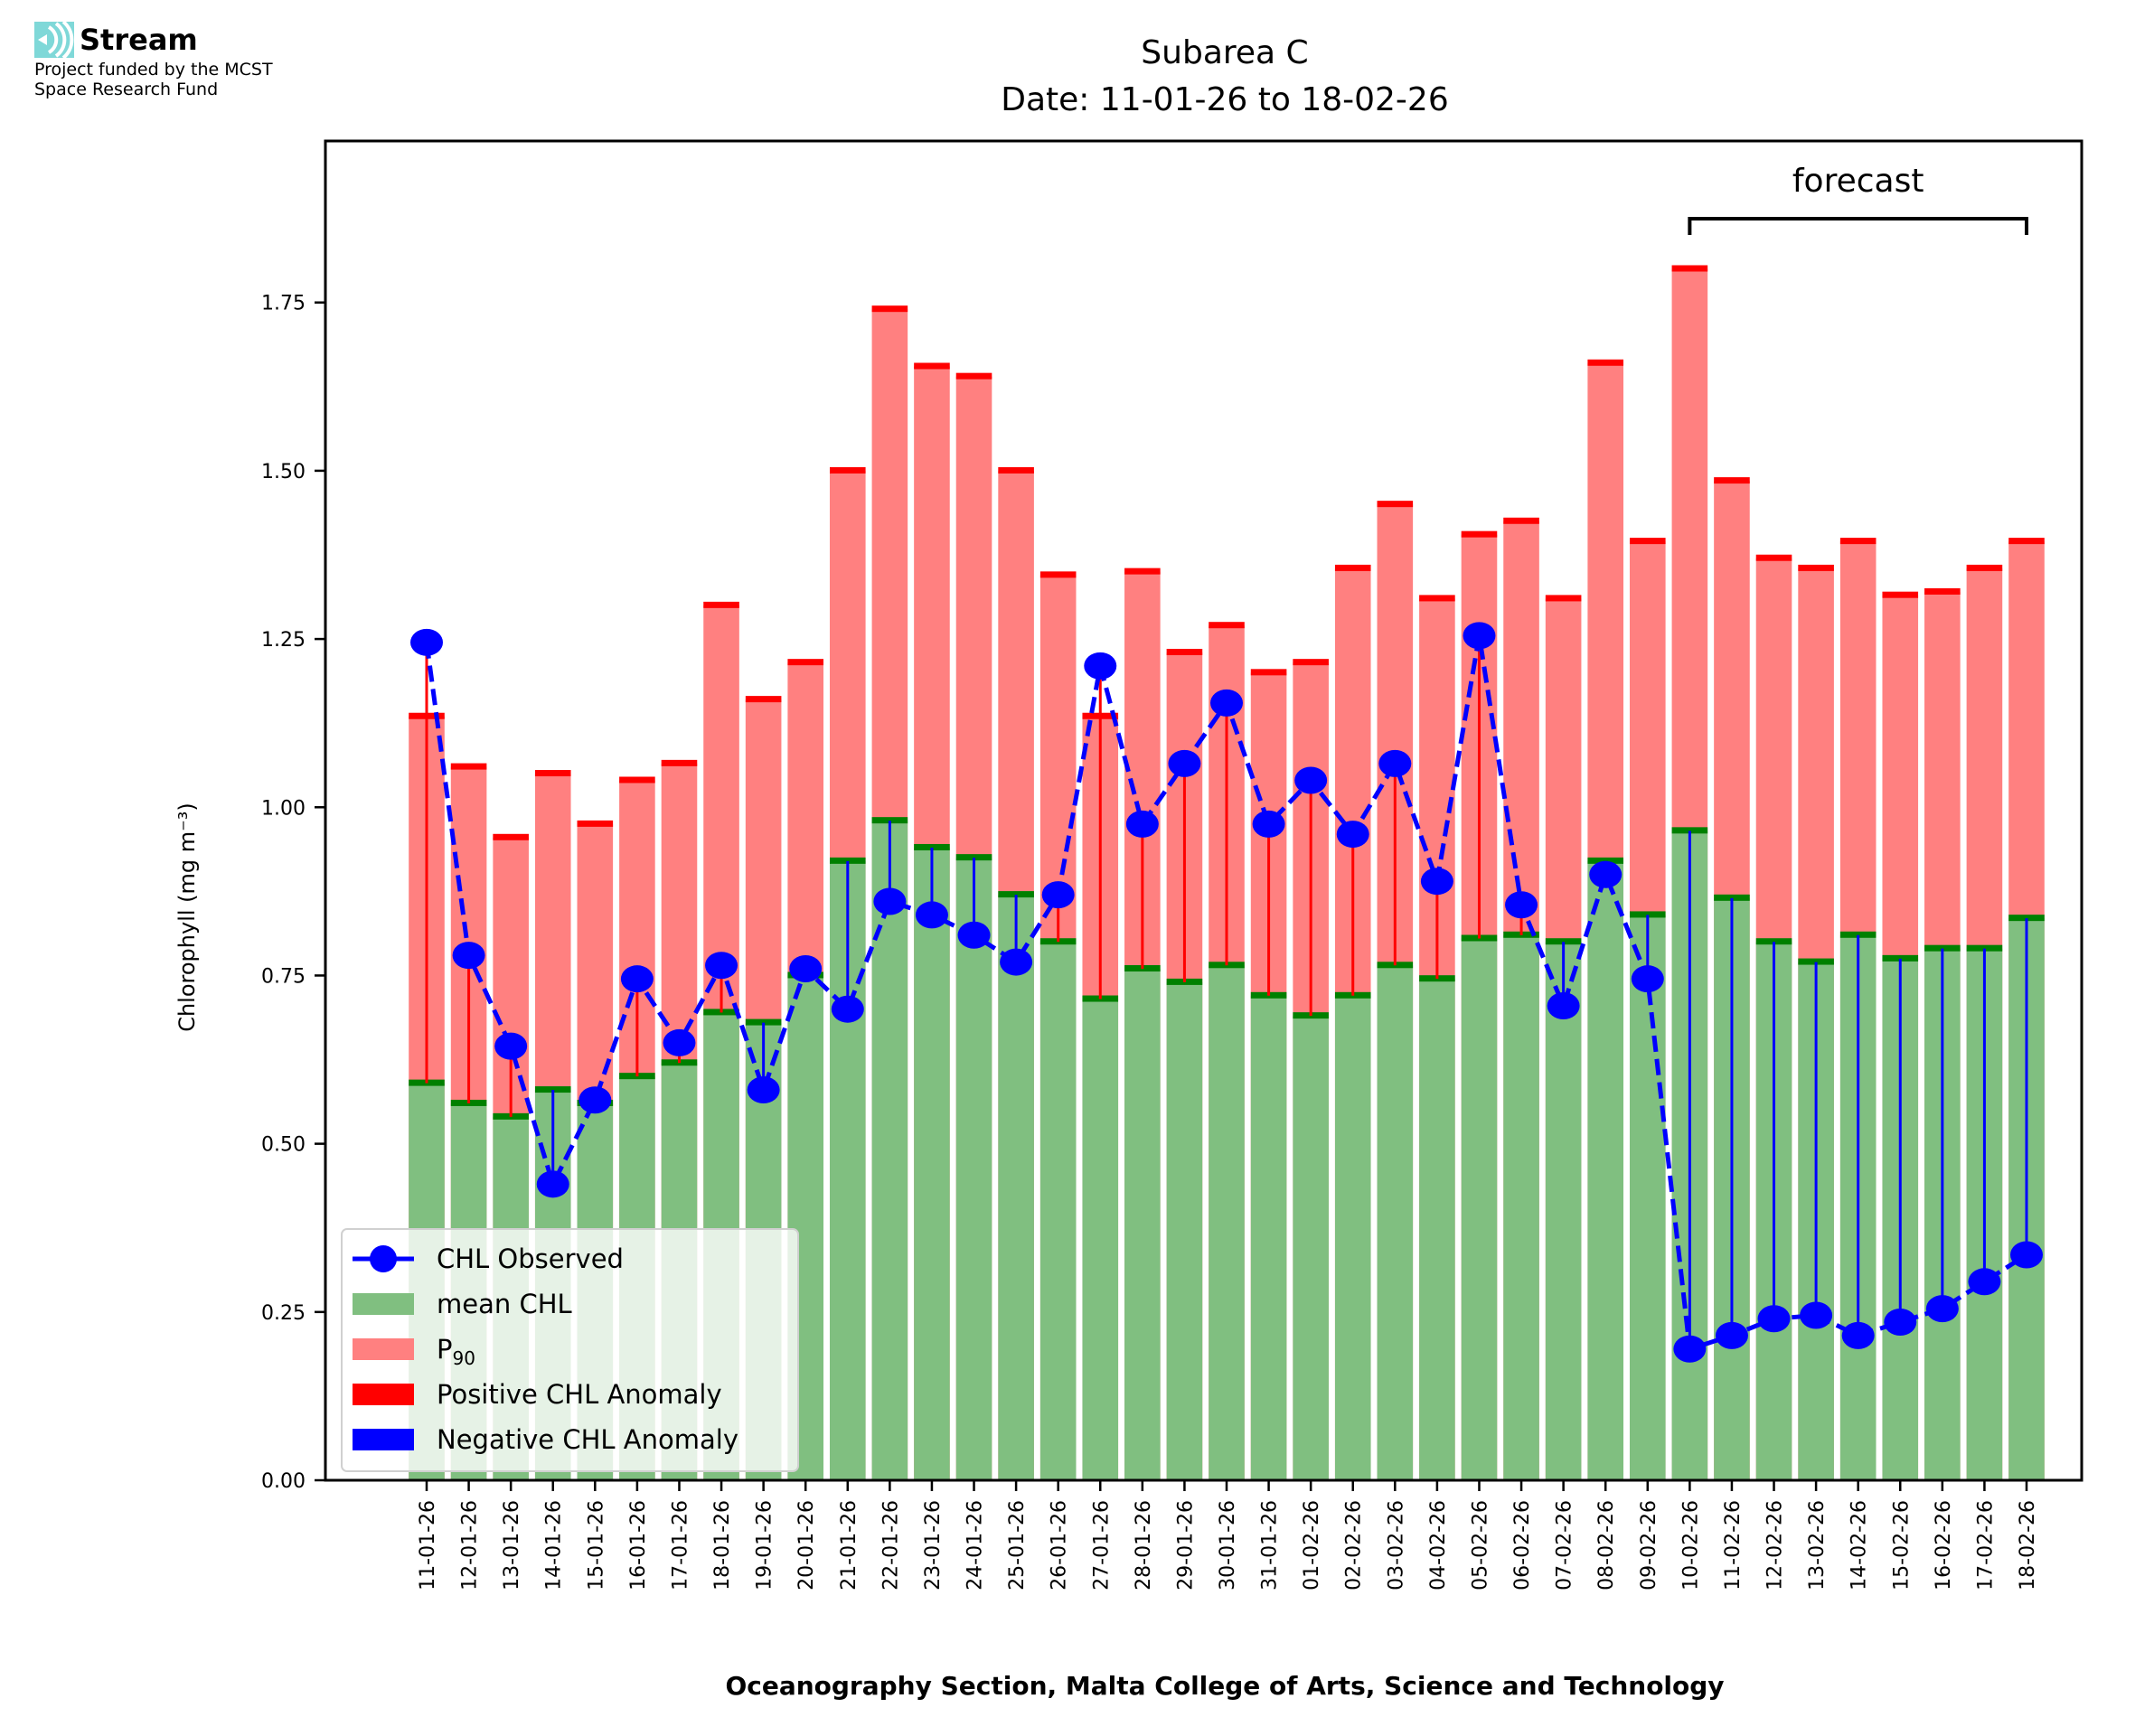  I want to click on stream-waves-icon, so click(54, 40).